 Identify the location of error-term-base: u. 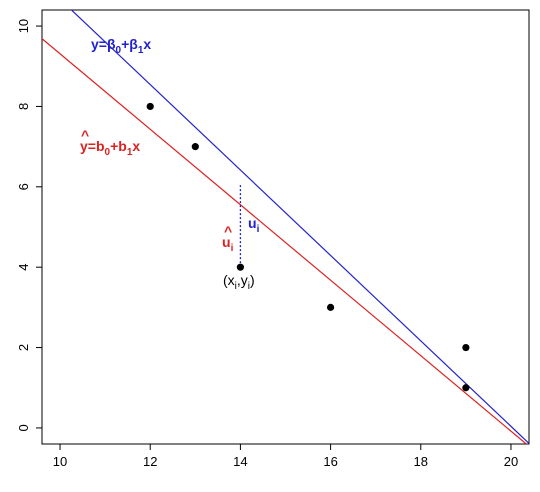
(252, 223).